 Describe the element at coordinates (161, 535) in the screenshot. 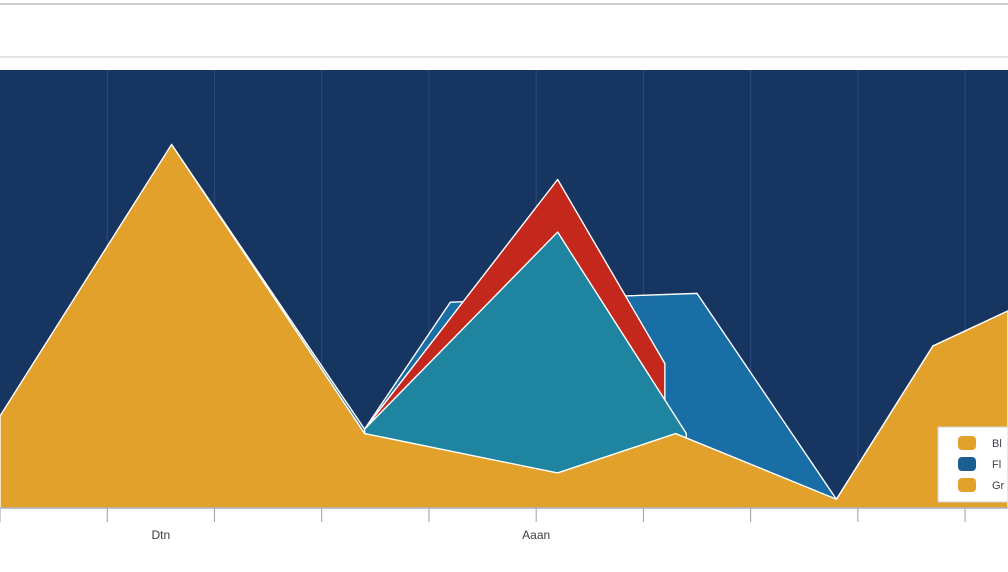

I see `x-tick-label-0: Dtn` at that location.